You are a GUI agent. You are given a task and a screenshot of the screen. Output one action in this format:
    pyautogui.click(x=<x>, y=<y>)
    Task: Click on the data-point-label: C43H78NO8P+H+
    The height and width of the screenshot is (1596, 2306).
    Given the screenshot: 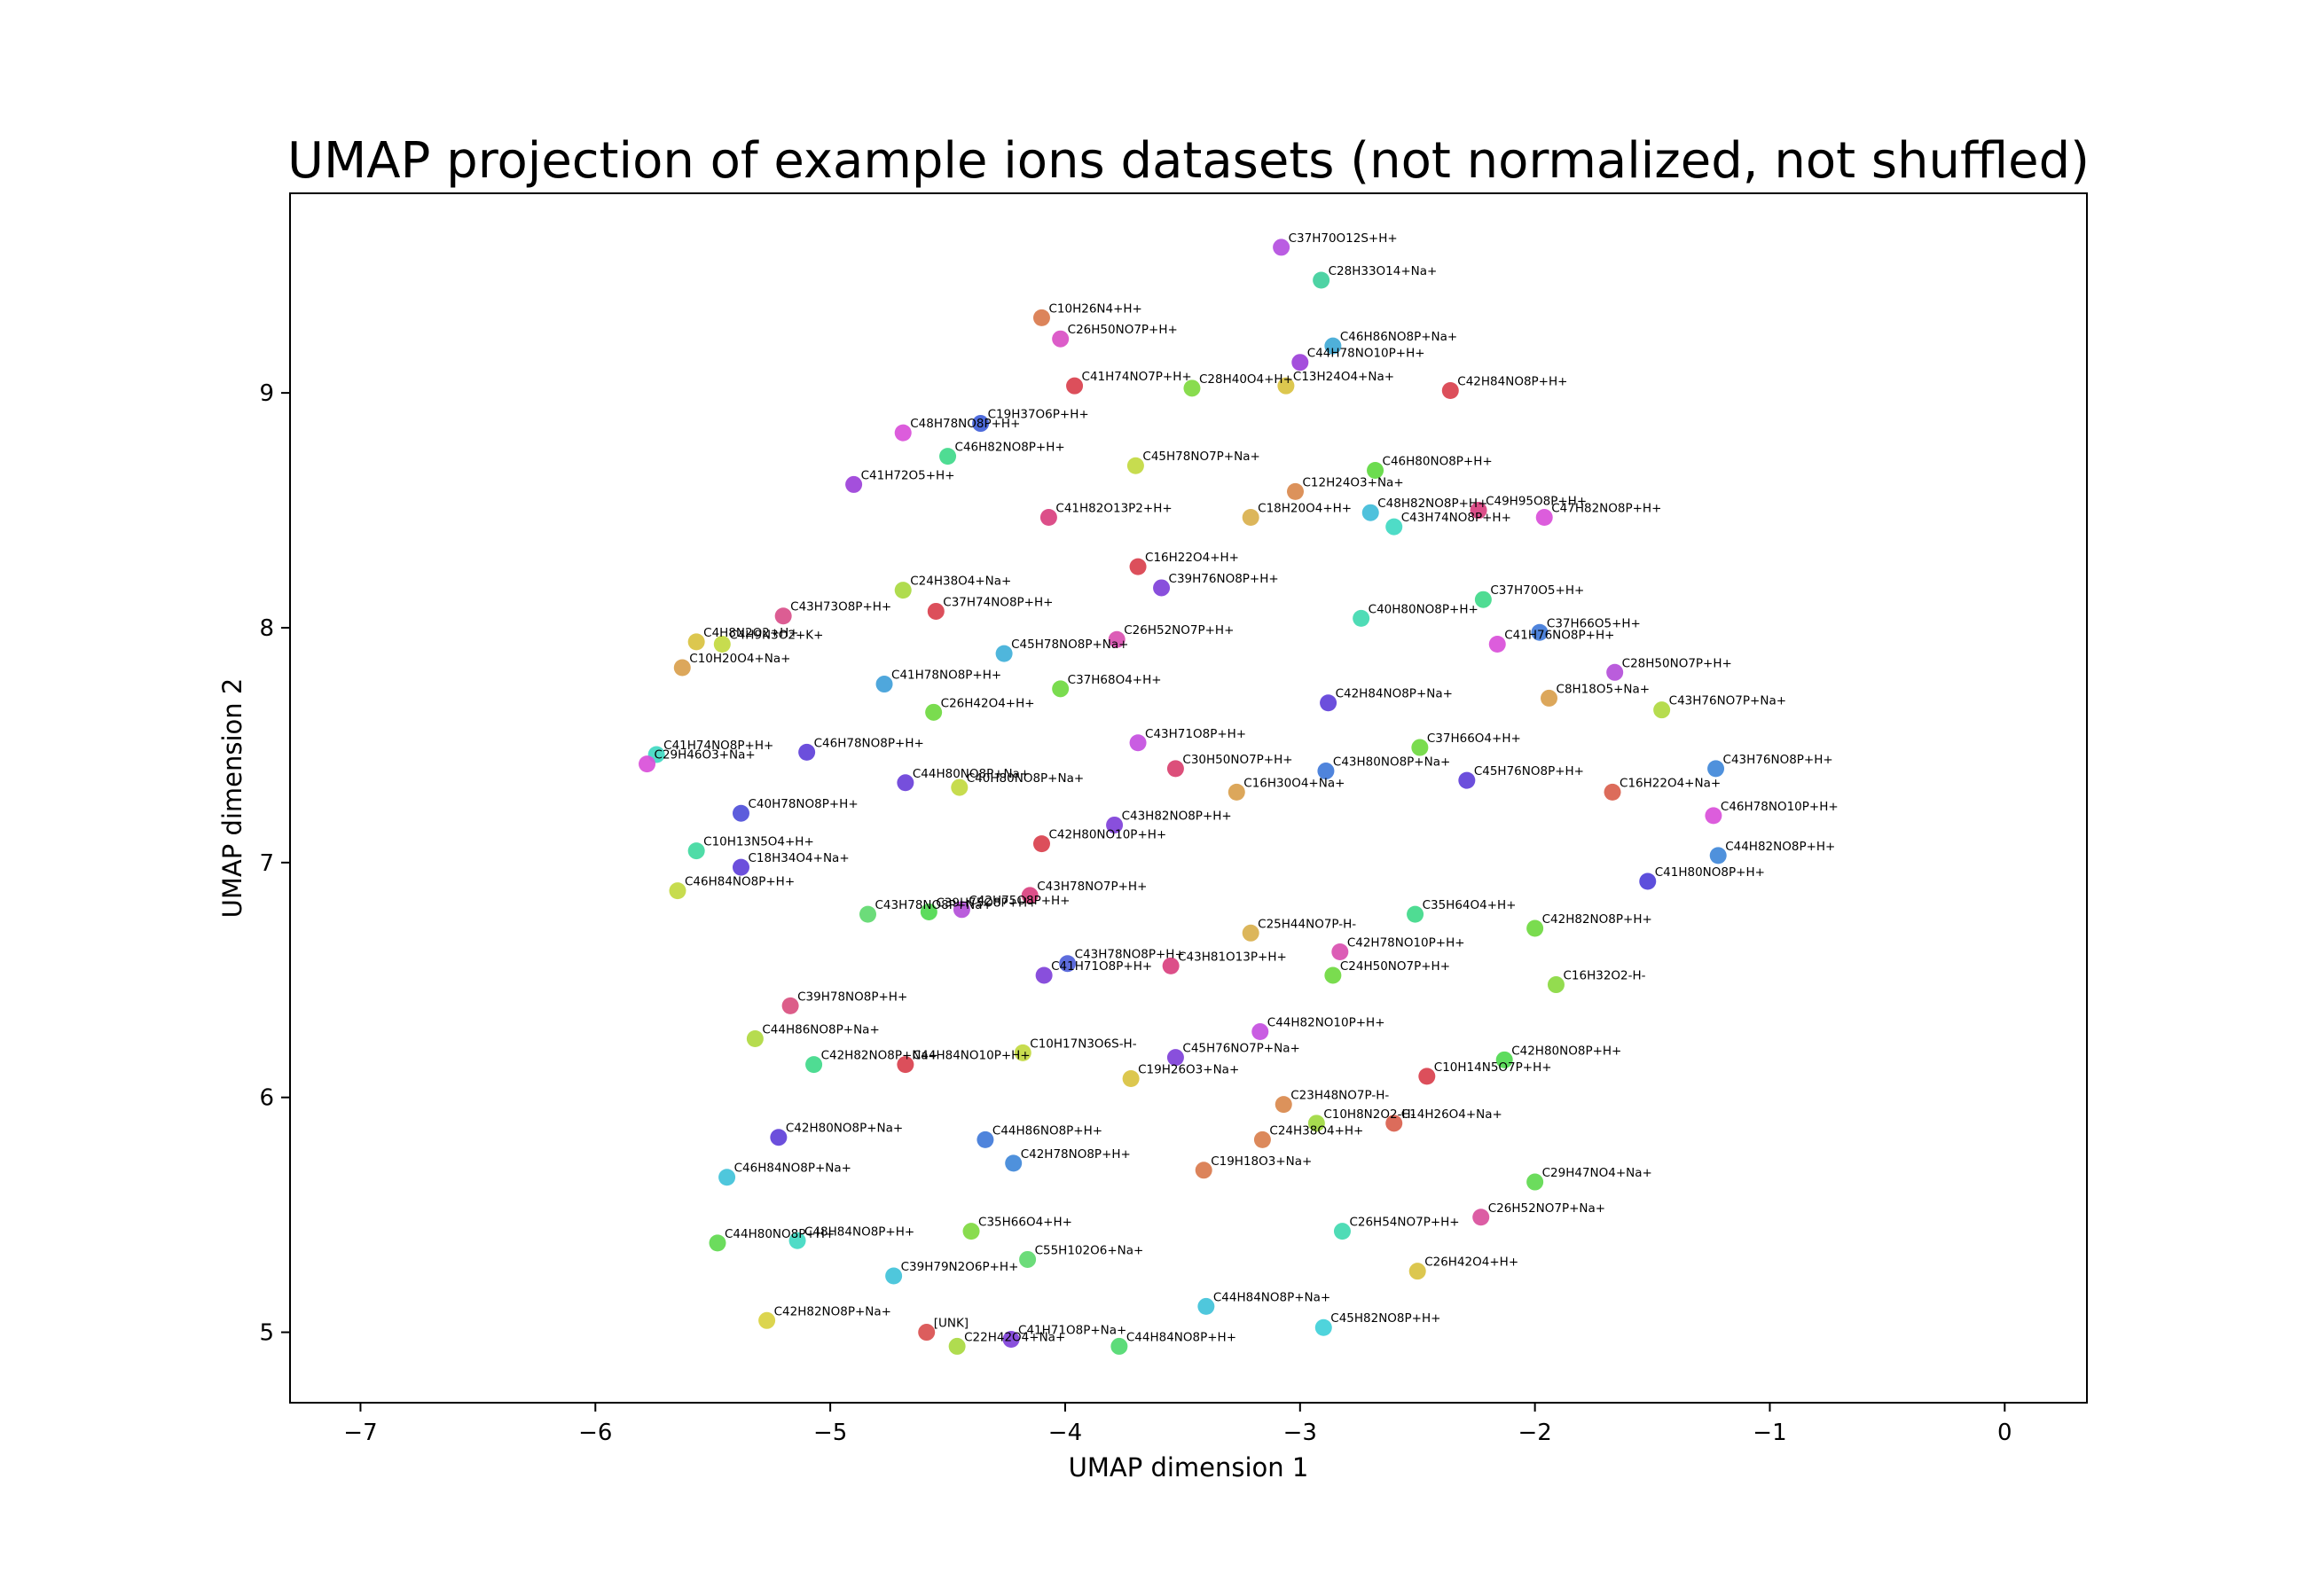 What is the action you would take?
    pyautogui.click(x=1130, y=955)
    